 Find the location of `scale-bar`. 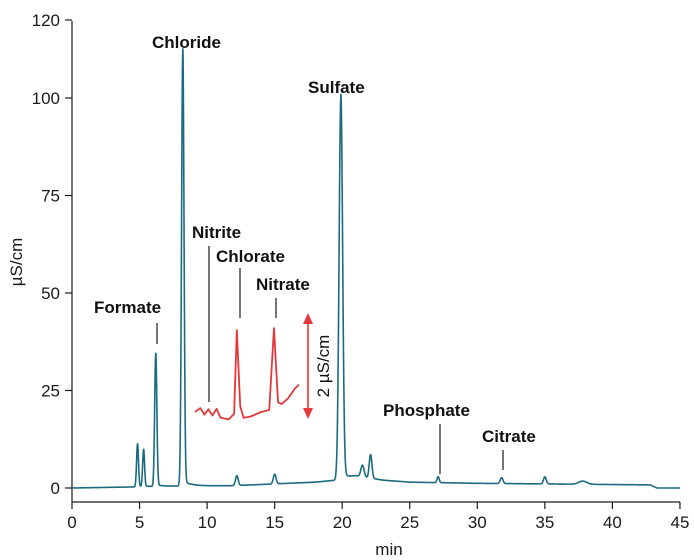

scale-bar is located at coordinates (308, 366).